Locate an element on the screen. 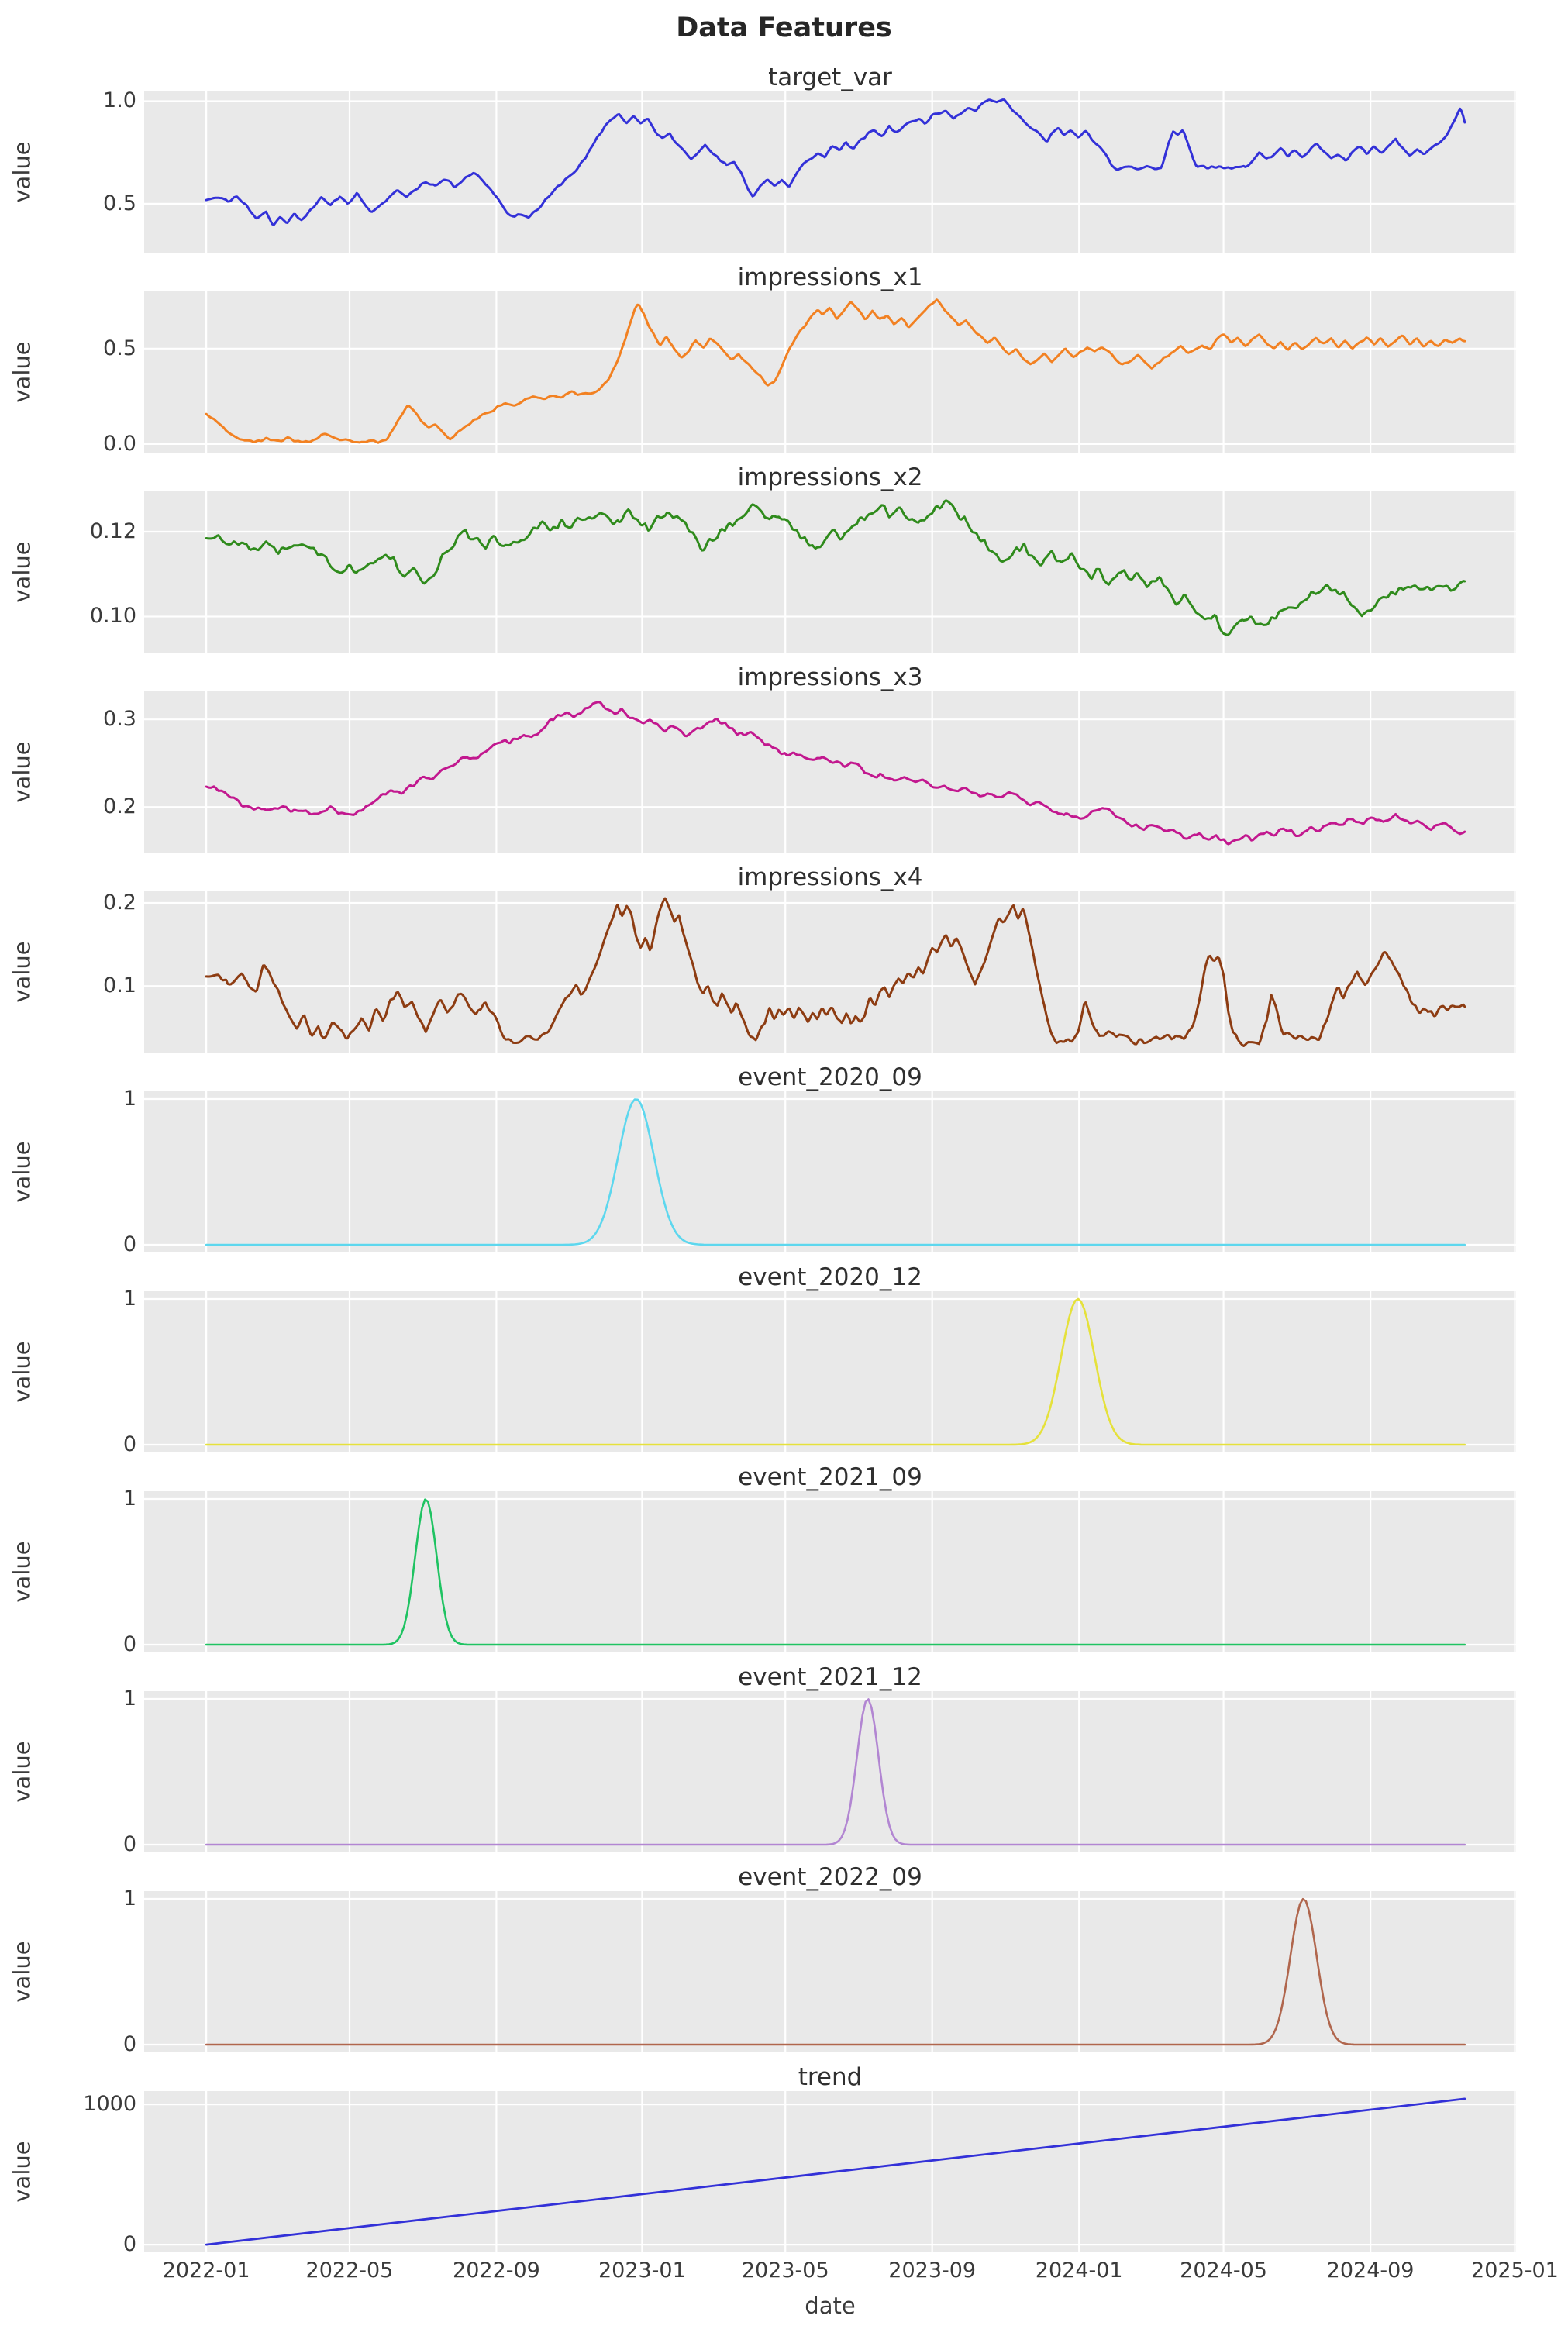  y-tick-label: 0.10 is located at coordinates (112, 616).